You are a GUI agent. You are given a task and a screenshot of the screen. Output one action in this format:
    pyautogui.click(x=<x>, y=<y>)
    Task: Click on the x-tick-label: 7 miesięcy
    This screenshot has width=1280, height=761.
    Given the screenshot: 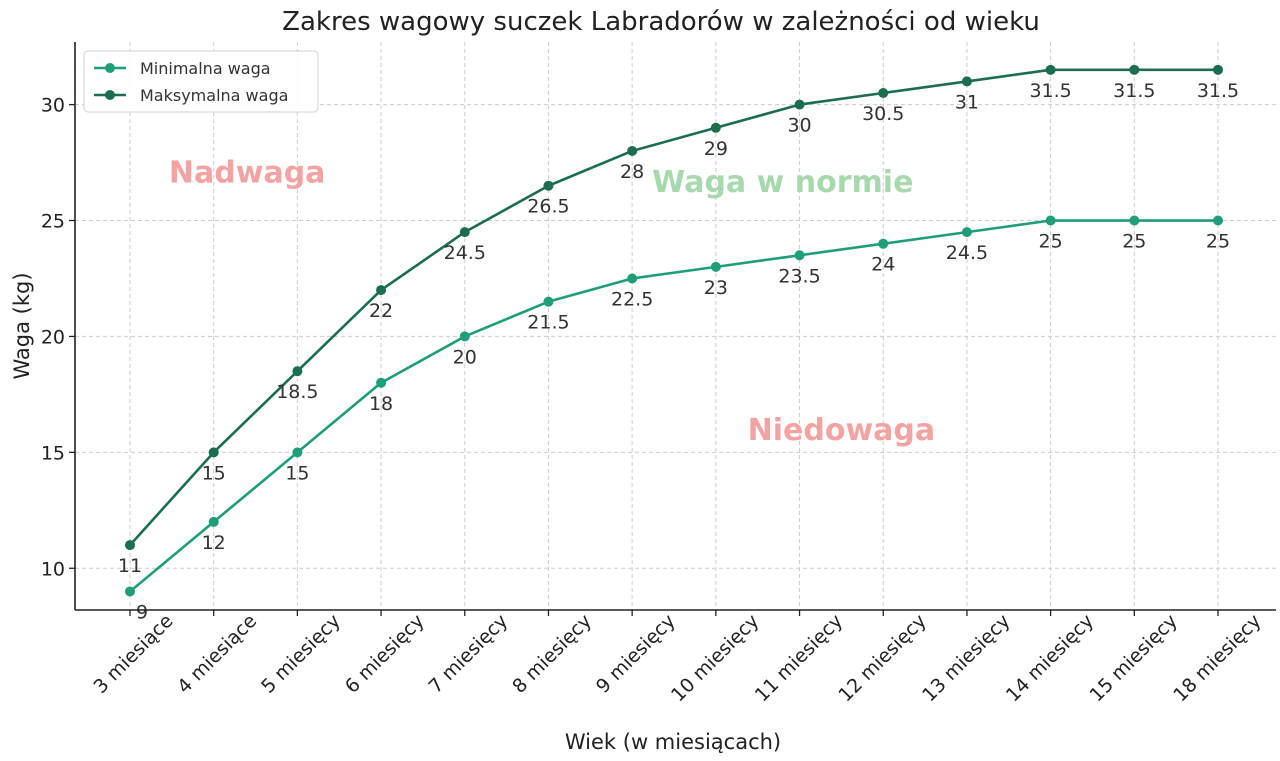 What is the action you would take?
    pyautogui.click(x=469, y=654)
    